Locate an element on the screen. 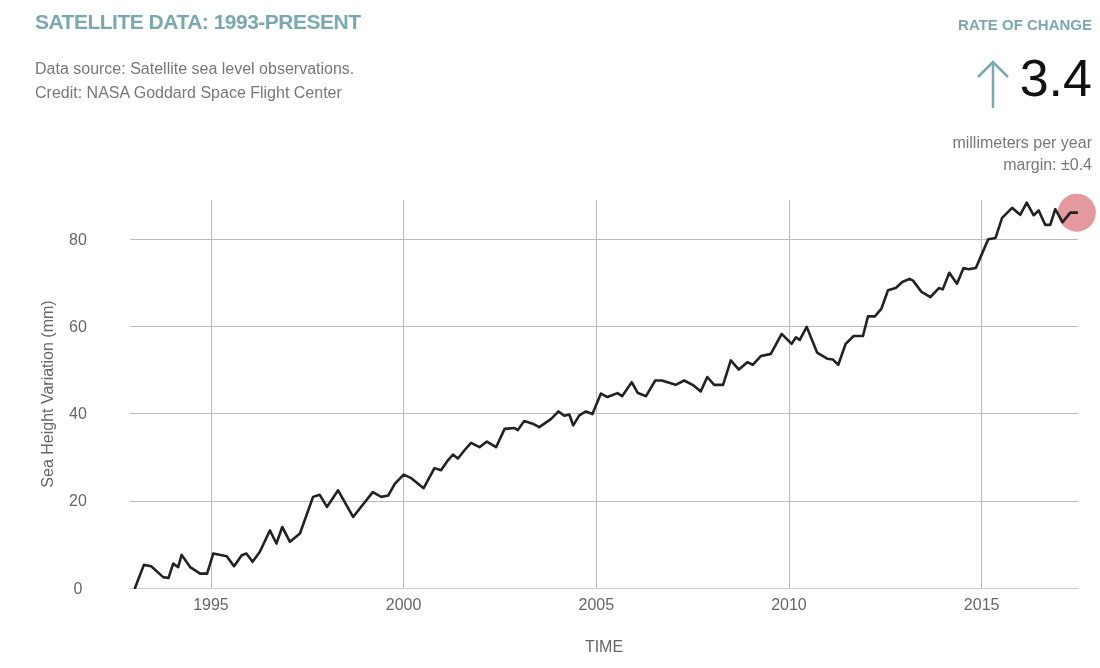 The image size is (1100, 668). x-tick-label: 2015 is located at coordinates (981, 604).